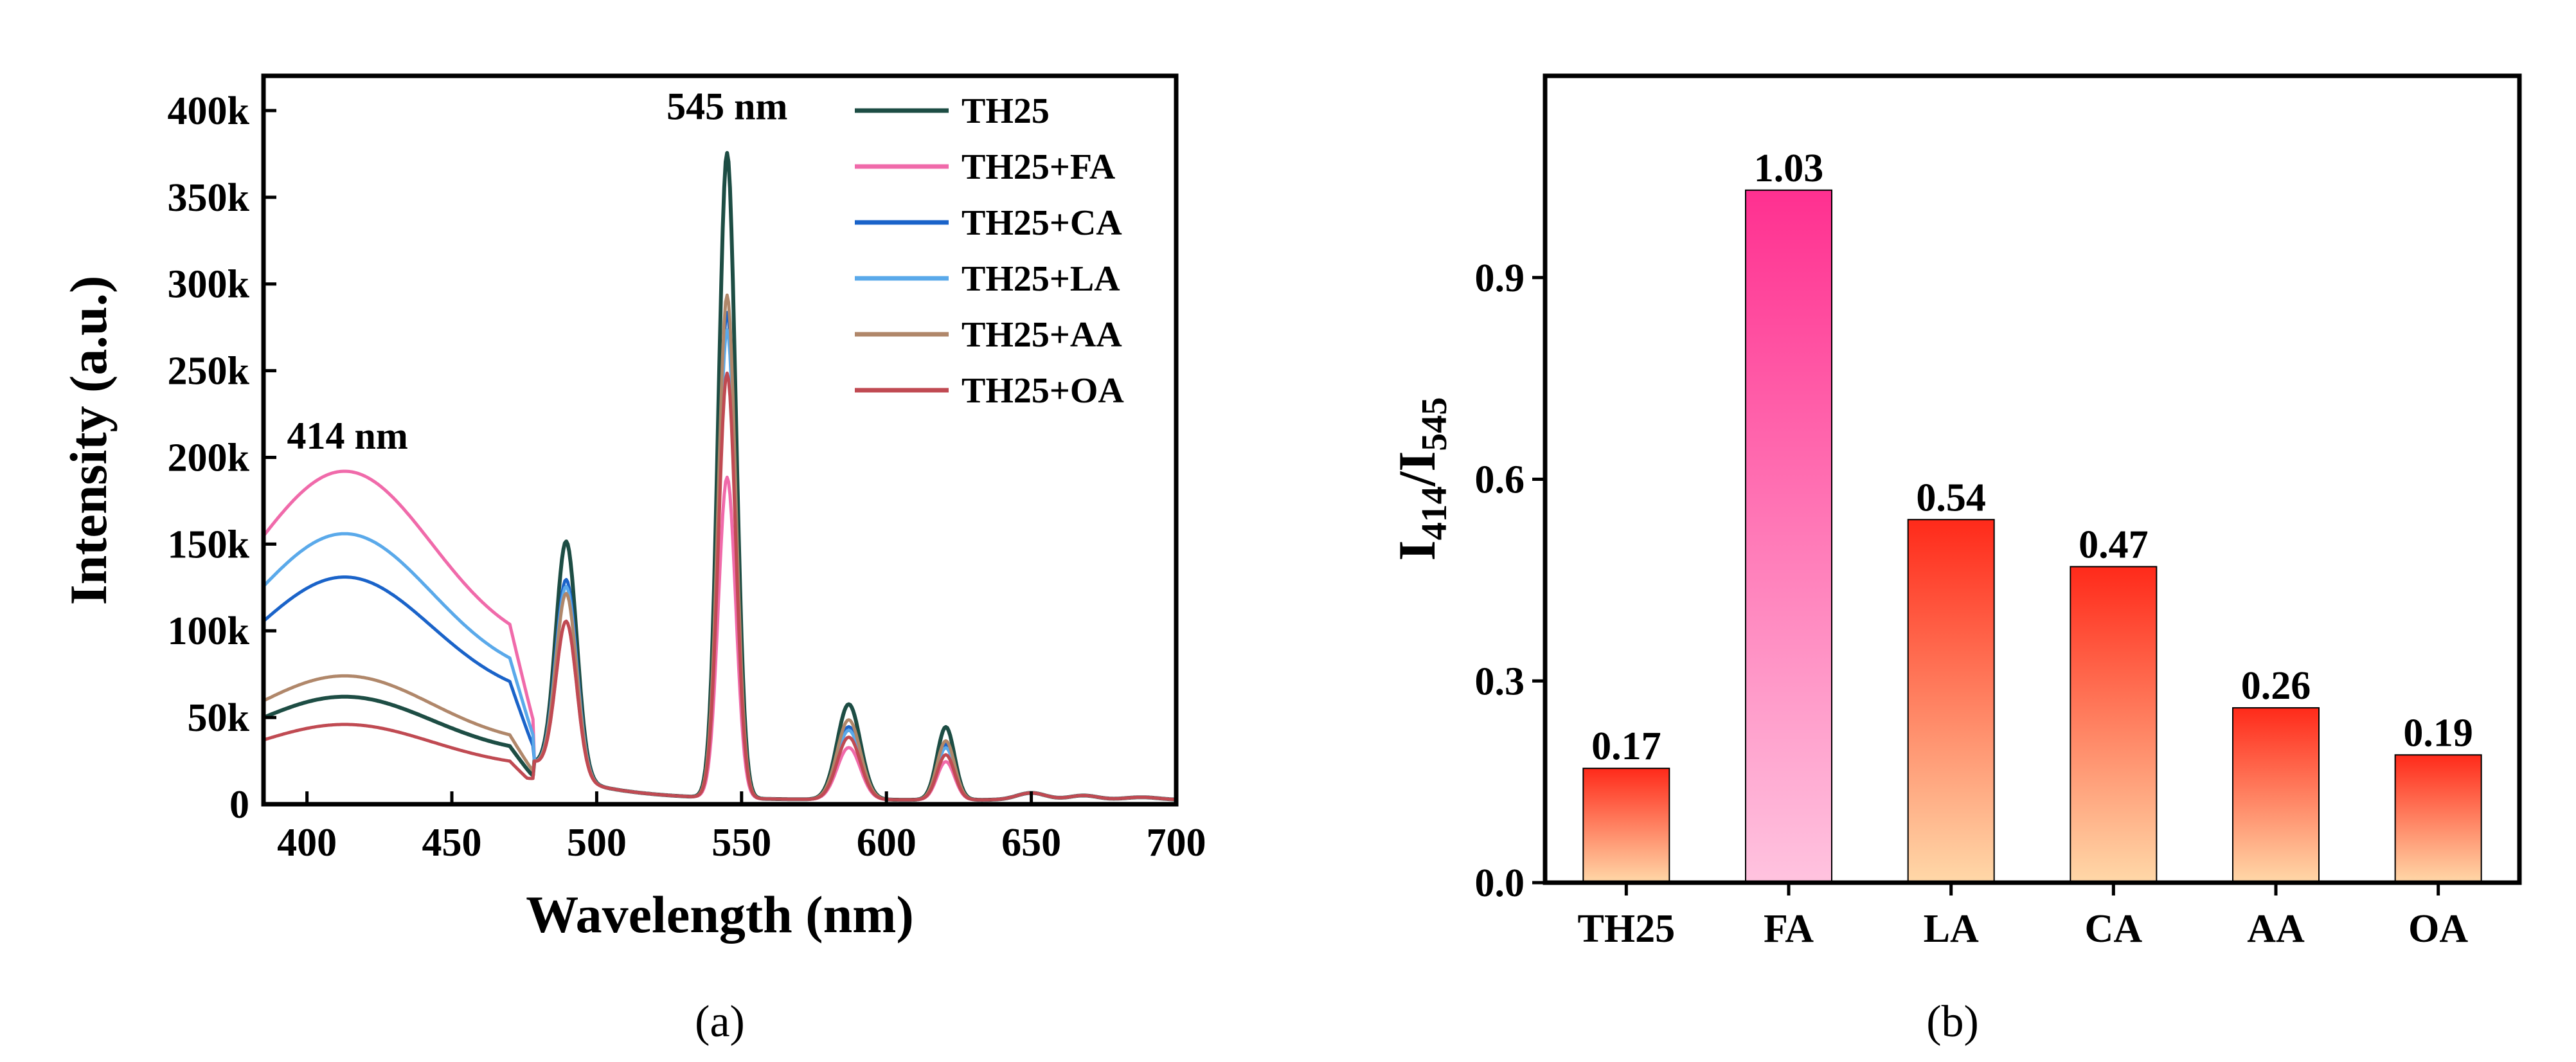 Image resolution: width=2576 pixels, height=1062 pixels. Describe the element at coordinates (209, 458) in the screenshot. I see `y-tick-label-a: 200k` at that location.